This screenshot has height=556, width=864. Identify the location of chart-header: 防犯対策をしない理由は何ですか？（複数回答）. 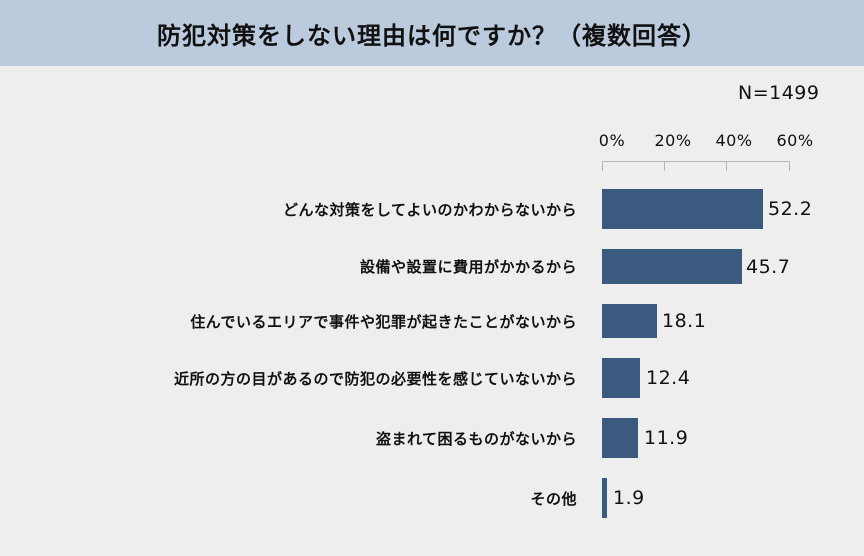
(432, 33).